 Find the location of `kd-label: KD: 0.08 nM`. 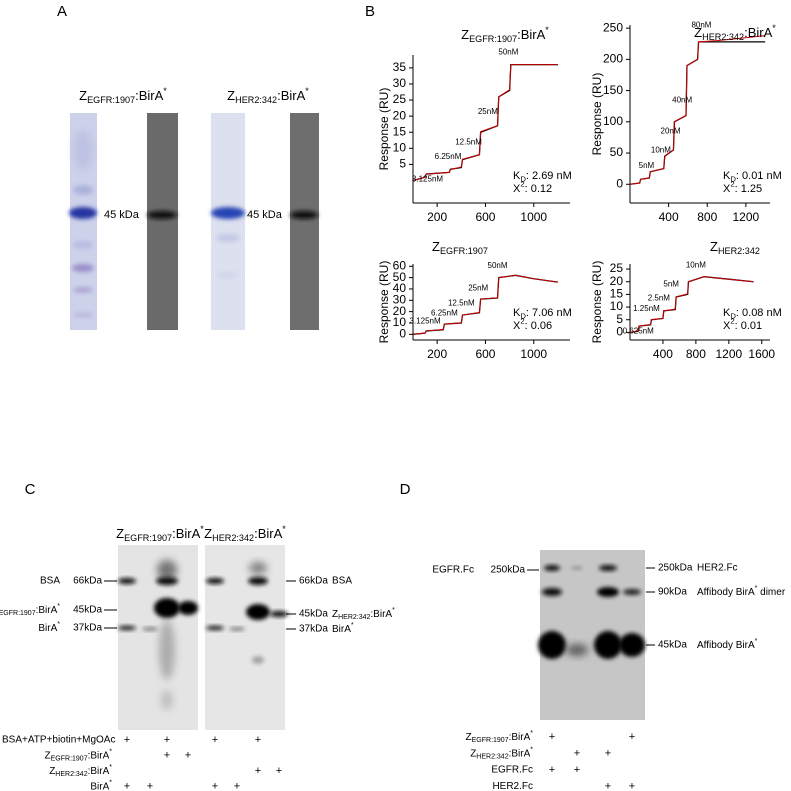

kd-label: KD: 0.08 nM is located at coordinates (752, 313).